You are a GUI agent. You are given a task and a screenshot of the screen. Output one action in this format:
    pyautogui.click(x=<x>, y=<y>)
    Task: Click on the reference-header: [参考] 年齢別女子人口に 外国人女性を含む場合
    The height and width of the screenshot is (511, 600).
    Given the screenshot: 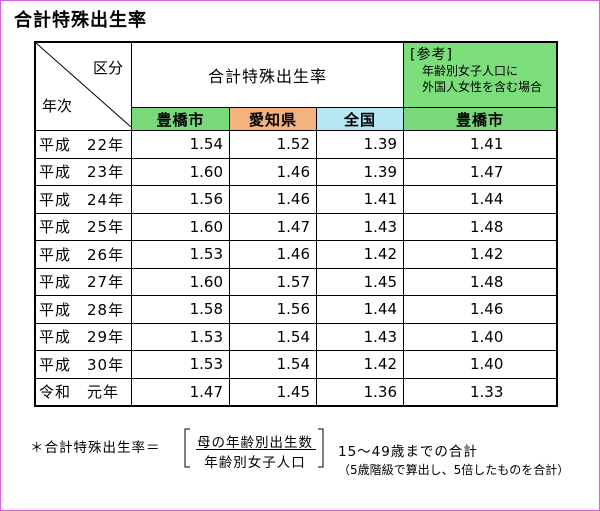 What is the action you would take?
    pyautogui.click(x=480, y=74)
    